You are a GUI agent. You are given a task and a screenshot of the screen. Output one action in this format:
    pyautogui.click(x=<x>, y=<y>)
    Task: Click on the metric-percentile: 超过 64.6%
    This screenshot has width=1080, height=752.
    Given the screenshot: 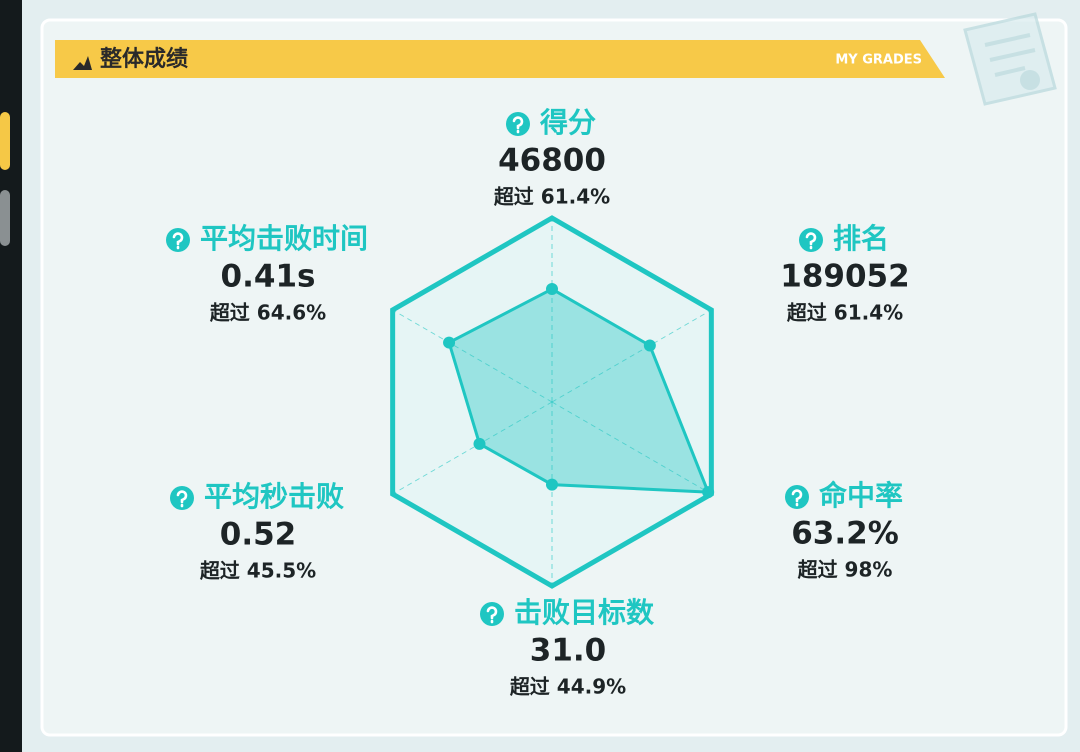 What is the action you would take?
    pyautogui.click(x=267, y=313)
    